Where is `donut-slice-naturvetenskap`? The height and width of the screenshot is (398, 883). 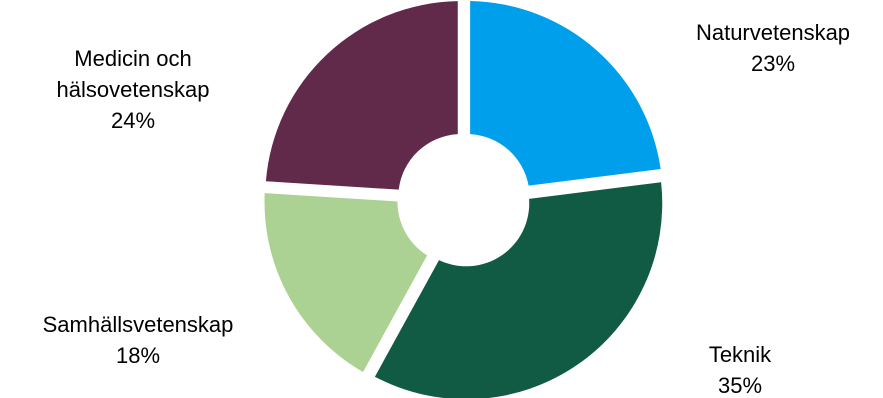 donut-slice-naturvetenskap is located at coordinates (565, 93).